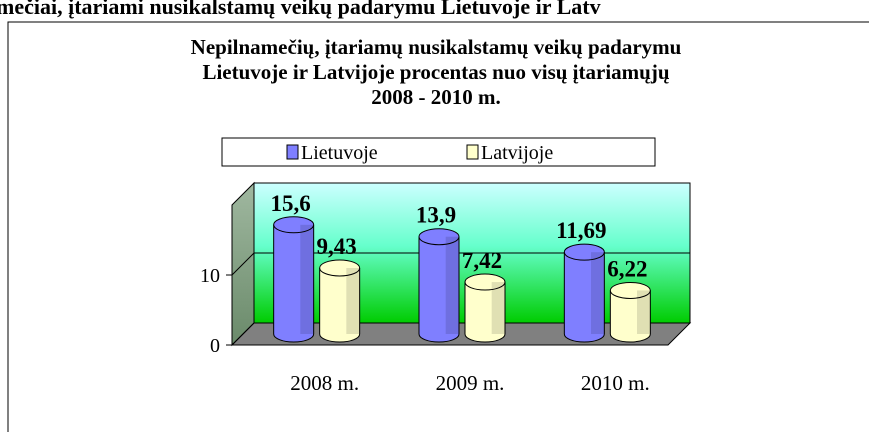 This screenshot has height=432, width=869. Describe the element at coordinates (517, 153) in the screenshot. I see `legend-label: Latvijoje` at that location.